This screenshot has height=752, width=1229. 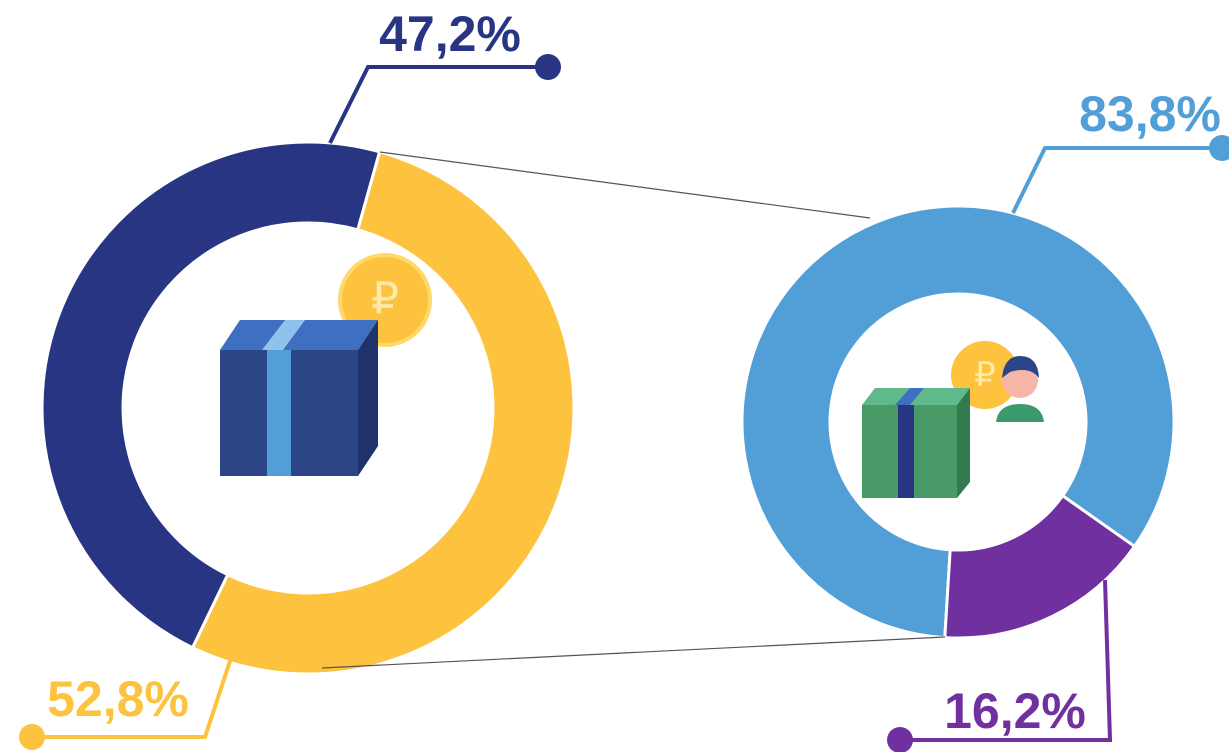 What do you see at coordinates (1015, 711) in the screenshot?
I see `value-label: 16,2%` at bounding box center [1015, 711].